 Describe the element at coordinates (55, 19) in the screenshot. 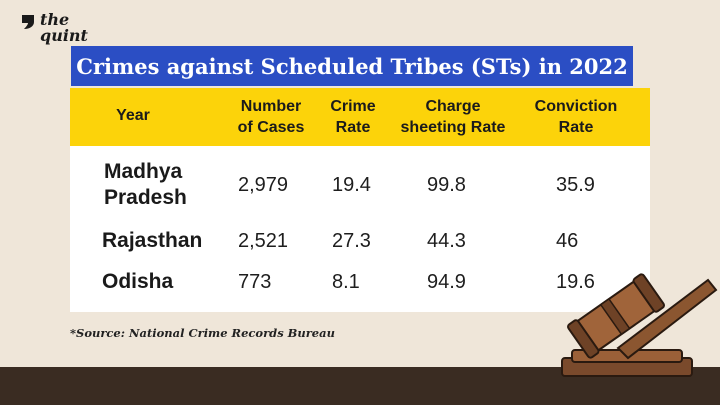

I see `brand-line-1: the` at that location.